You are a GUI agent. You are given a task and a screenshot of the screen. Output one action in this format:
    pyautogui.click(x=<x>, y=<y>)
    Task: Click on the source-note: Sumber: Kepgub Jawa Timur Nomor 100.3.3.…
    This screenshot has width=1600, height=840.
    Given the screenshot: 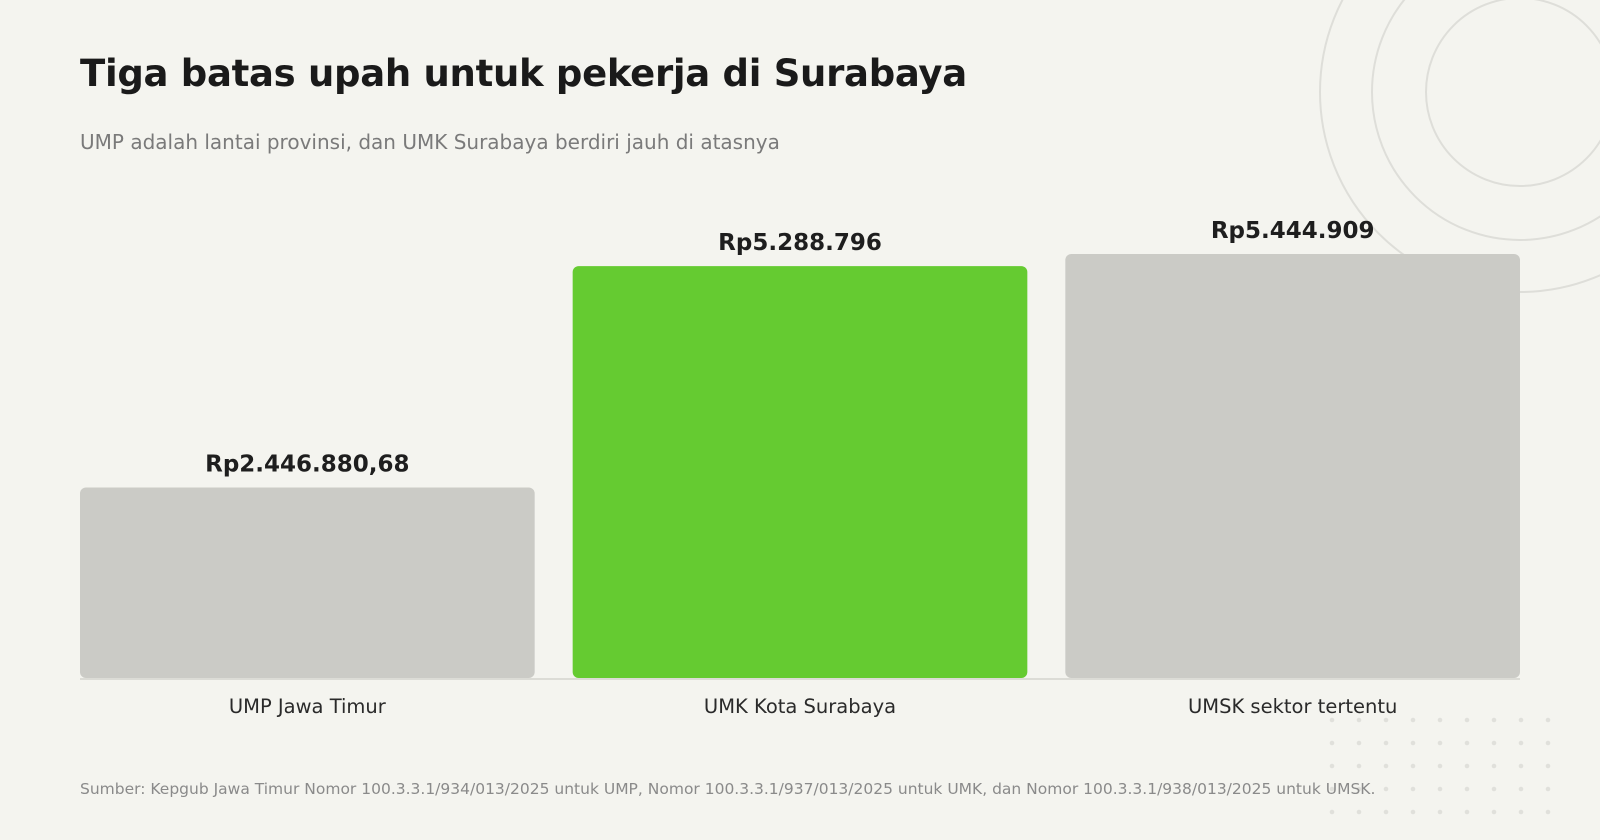 What is the action you would take?
    pyautogui.click(x=728, y=789)
    